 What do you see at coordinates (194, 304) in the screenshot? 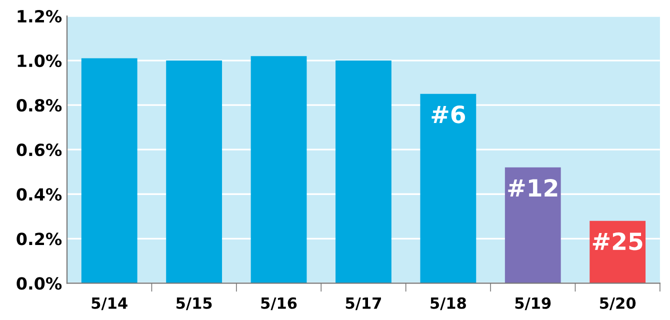
I see `x-tick-label: 5/15` at bounding box center [194, 304].